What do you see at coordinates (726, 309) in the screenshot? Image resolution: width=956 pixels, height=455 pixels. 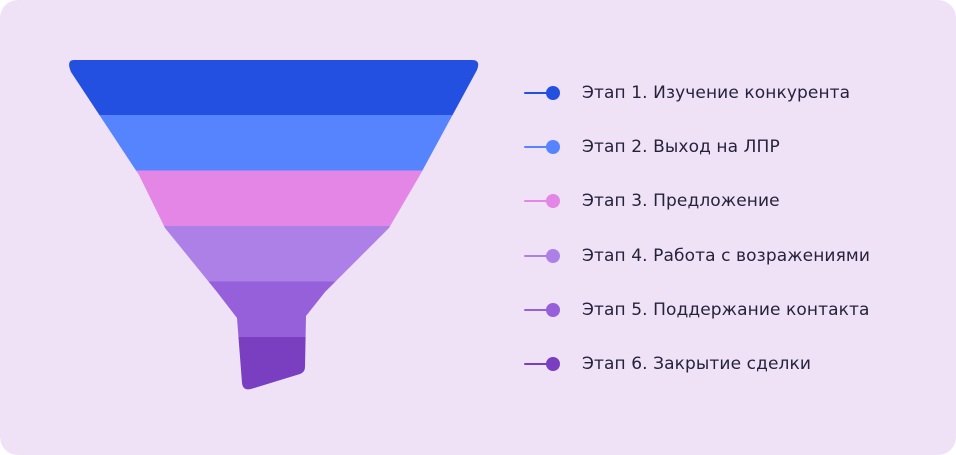 I see `legend-label: Этап 5. Поддержание контакта` at bounding box center [726, 309].